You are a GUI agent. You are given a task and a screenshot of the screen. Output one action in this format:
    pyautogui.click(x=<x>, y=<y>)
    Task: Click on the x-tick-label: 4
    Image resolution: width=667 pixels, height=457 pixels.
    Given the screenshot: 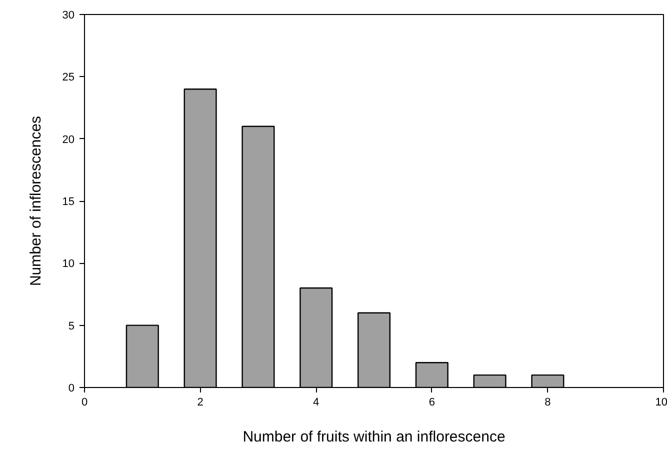 What is the action you would take?
    pyautogui.click(x=316, y=402)
    